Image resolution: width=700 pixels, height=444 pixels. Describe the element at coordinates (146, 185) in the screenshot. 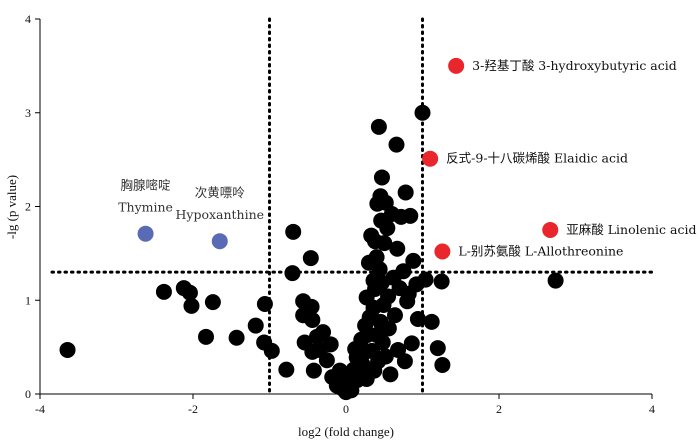

I see `point-label: 胸腺嘧啶` at that location.